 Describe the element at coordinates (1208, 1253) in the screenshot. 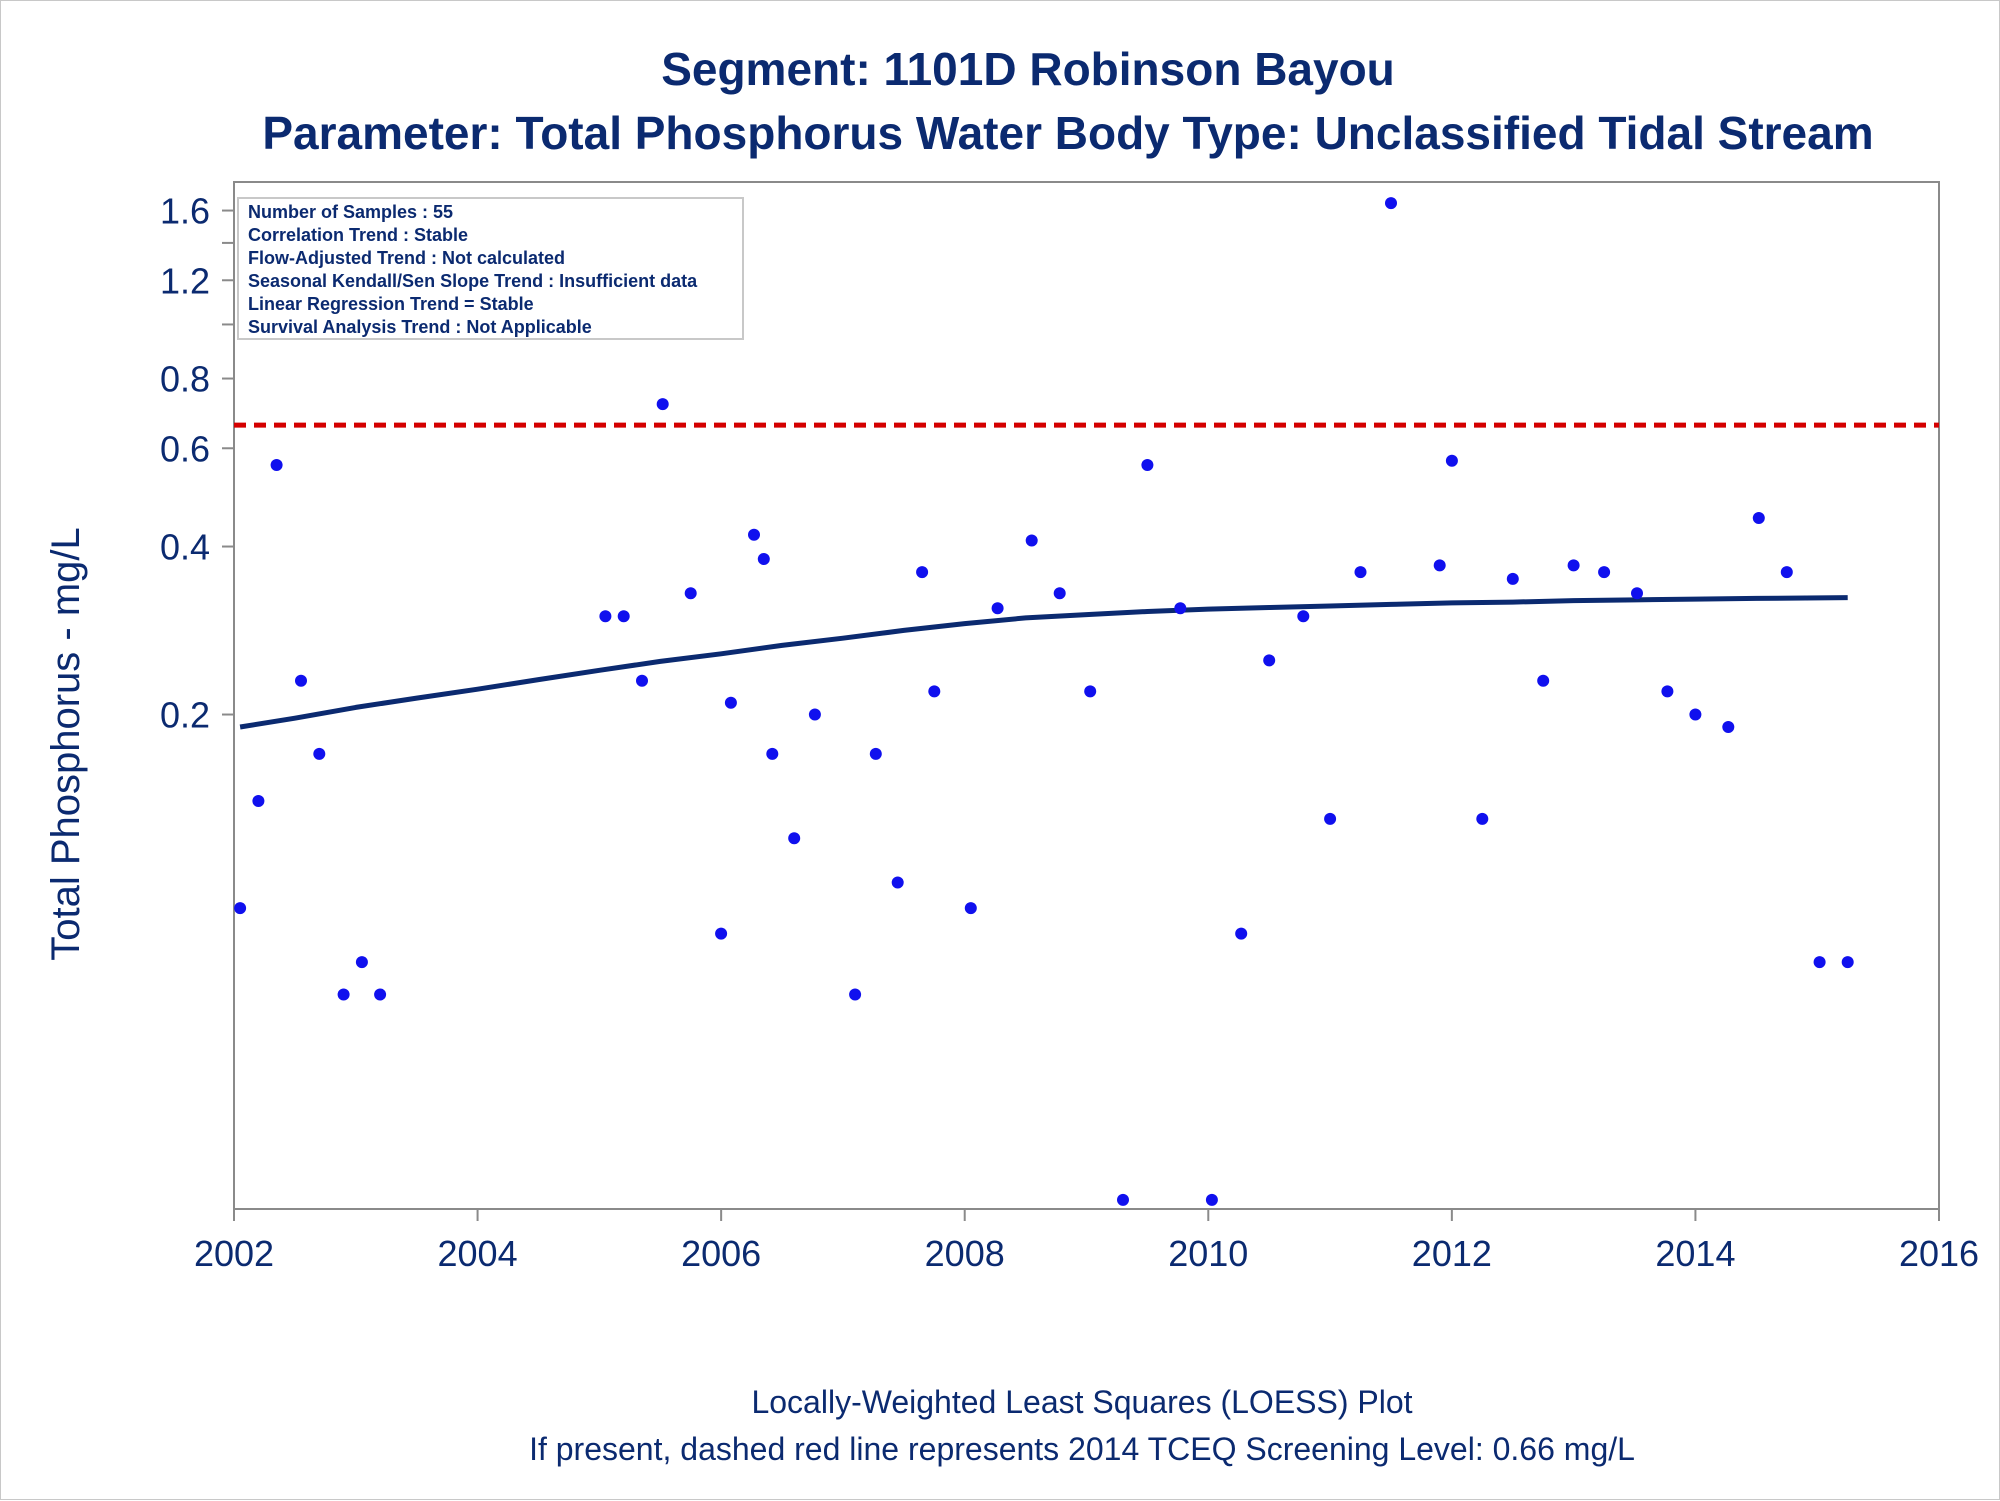

I see `x-tick-label-2010: 2010` at that location.